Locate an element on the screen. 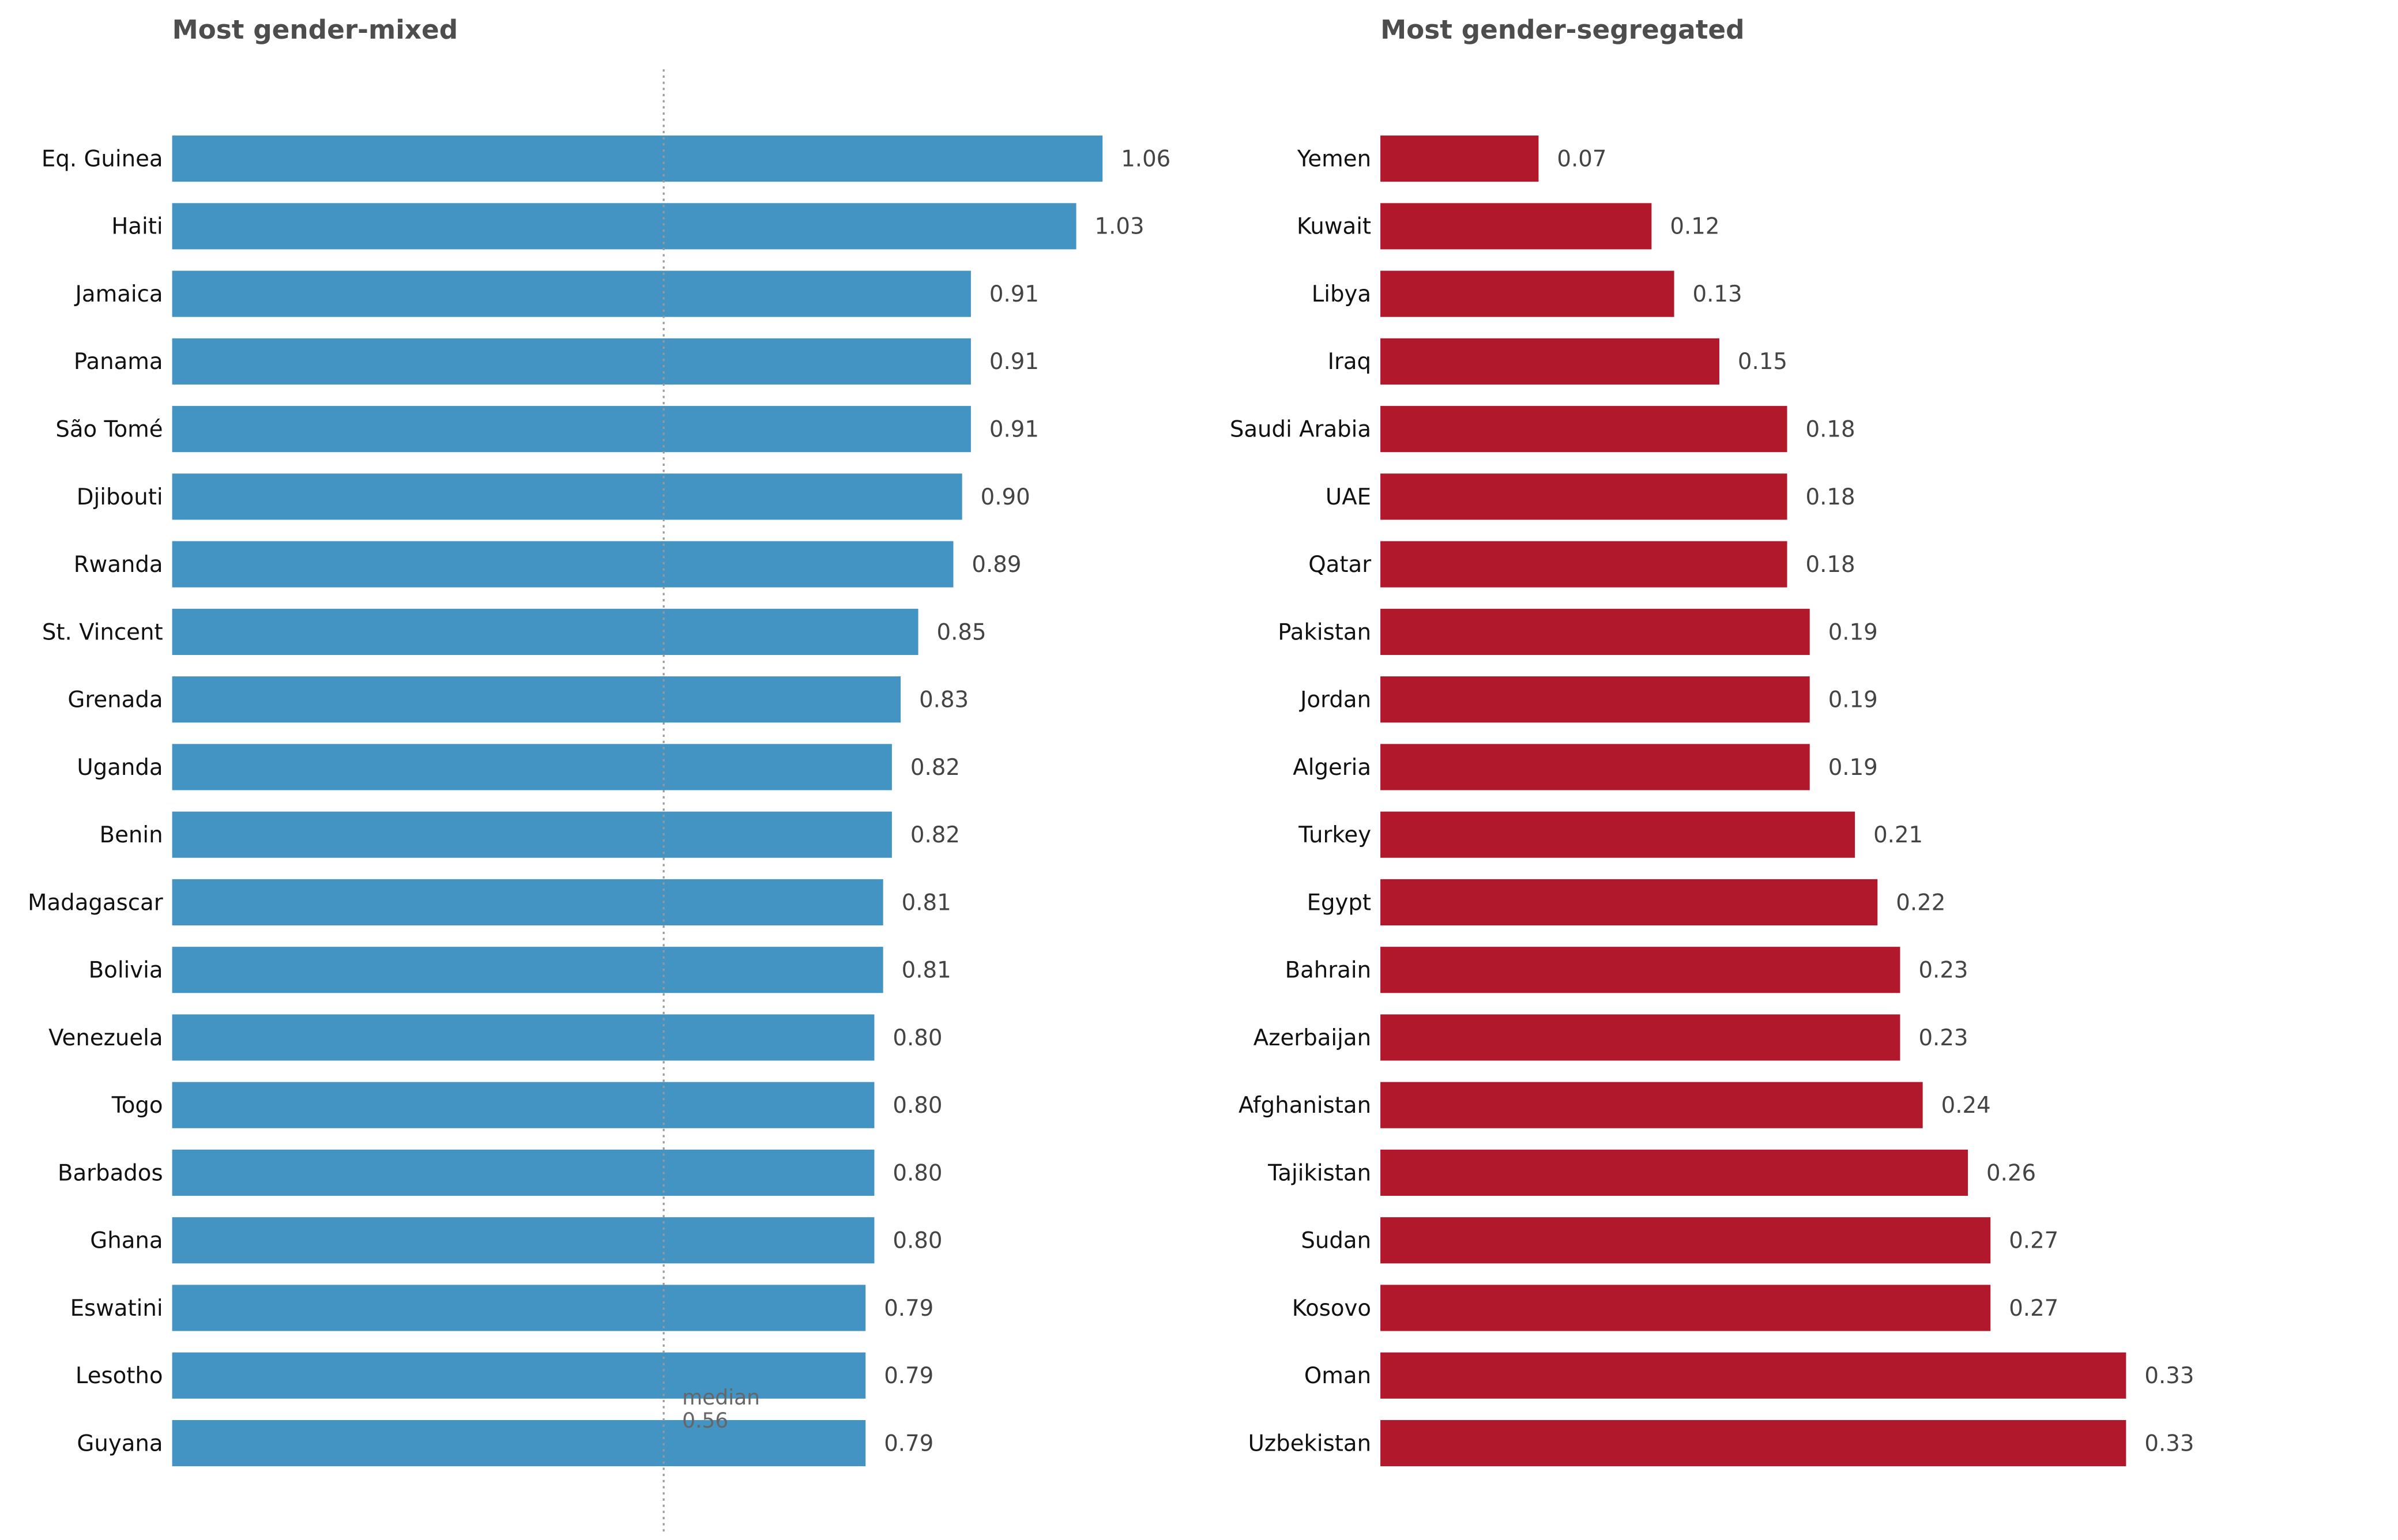 The image size is (2398, 1540). right-value-label: 0.33 is located at coordinates (2169, 1443).